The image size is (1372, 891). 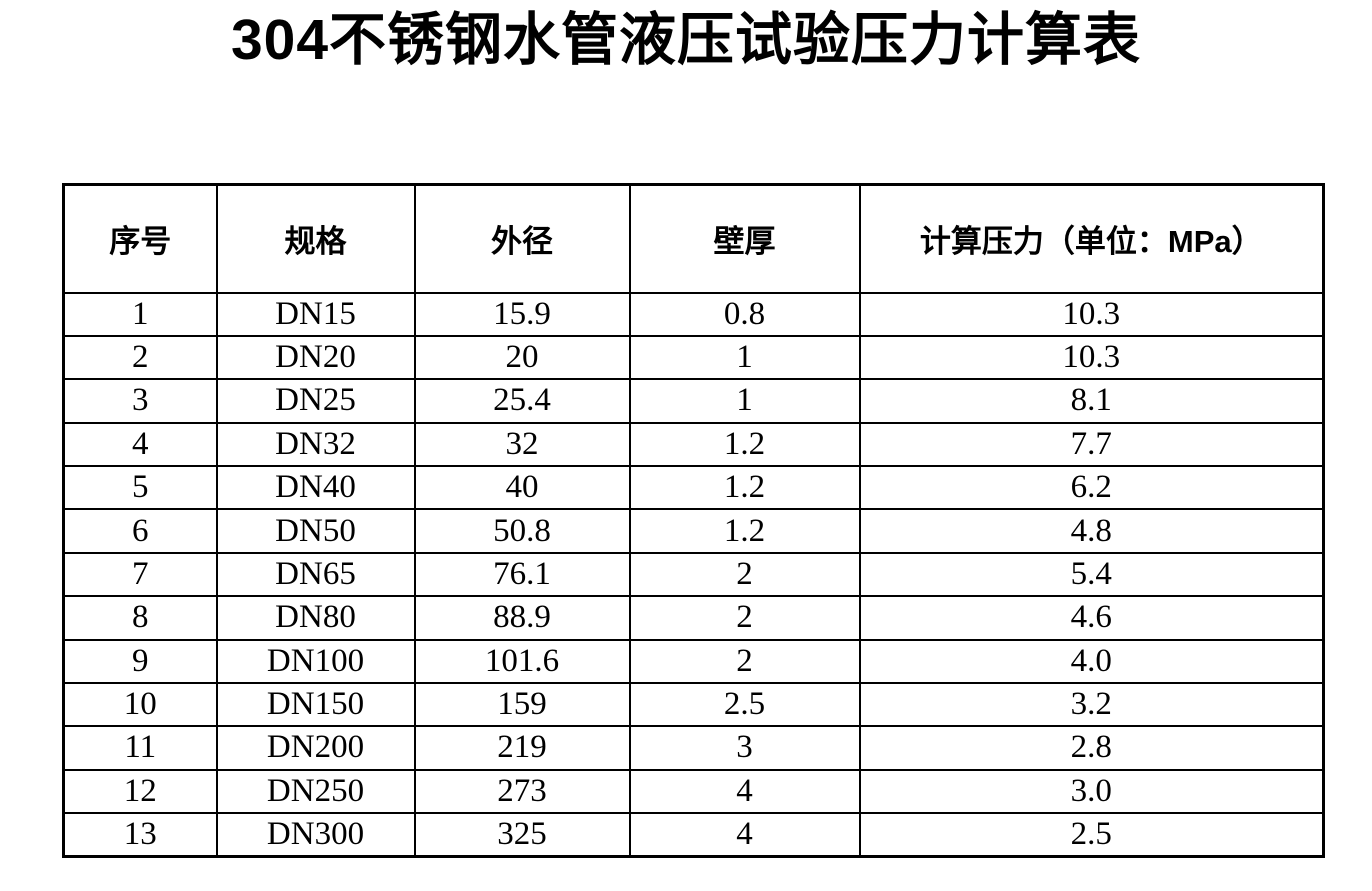 I want to click on cell-specification: DN250, so click(x=315, y=791).